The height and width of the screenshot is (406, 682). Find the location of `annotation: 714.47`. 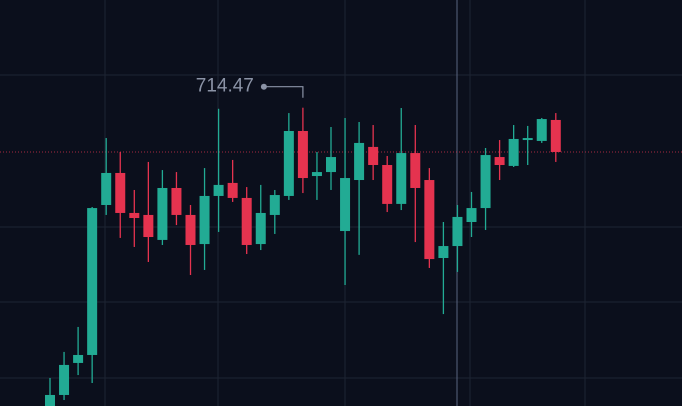

annotation: 714.47 is located at coordinates (250, 87).